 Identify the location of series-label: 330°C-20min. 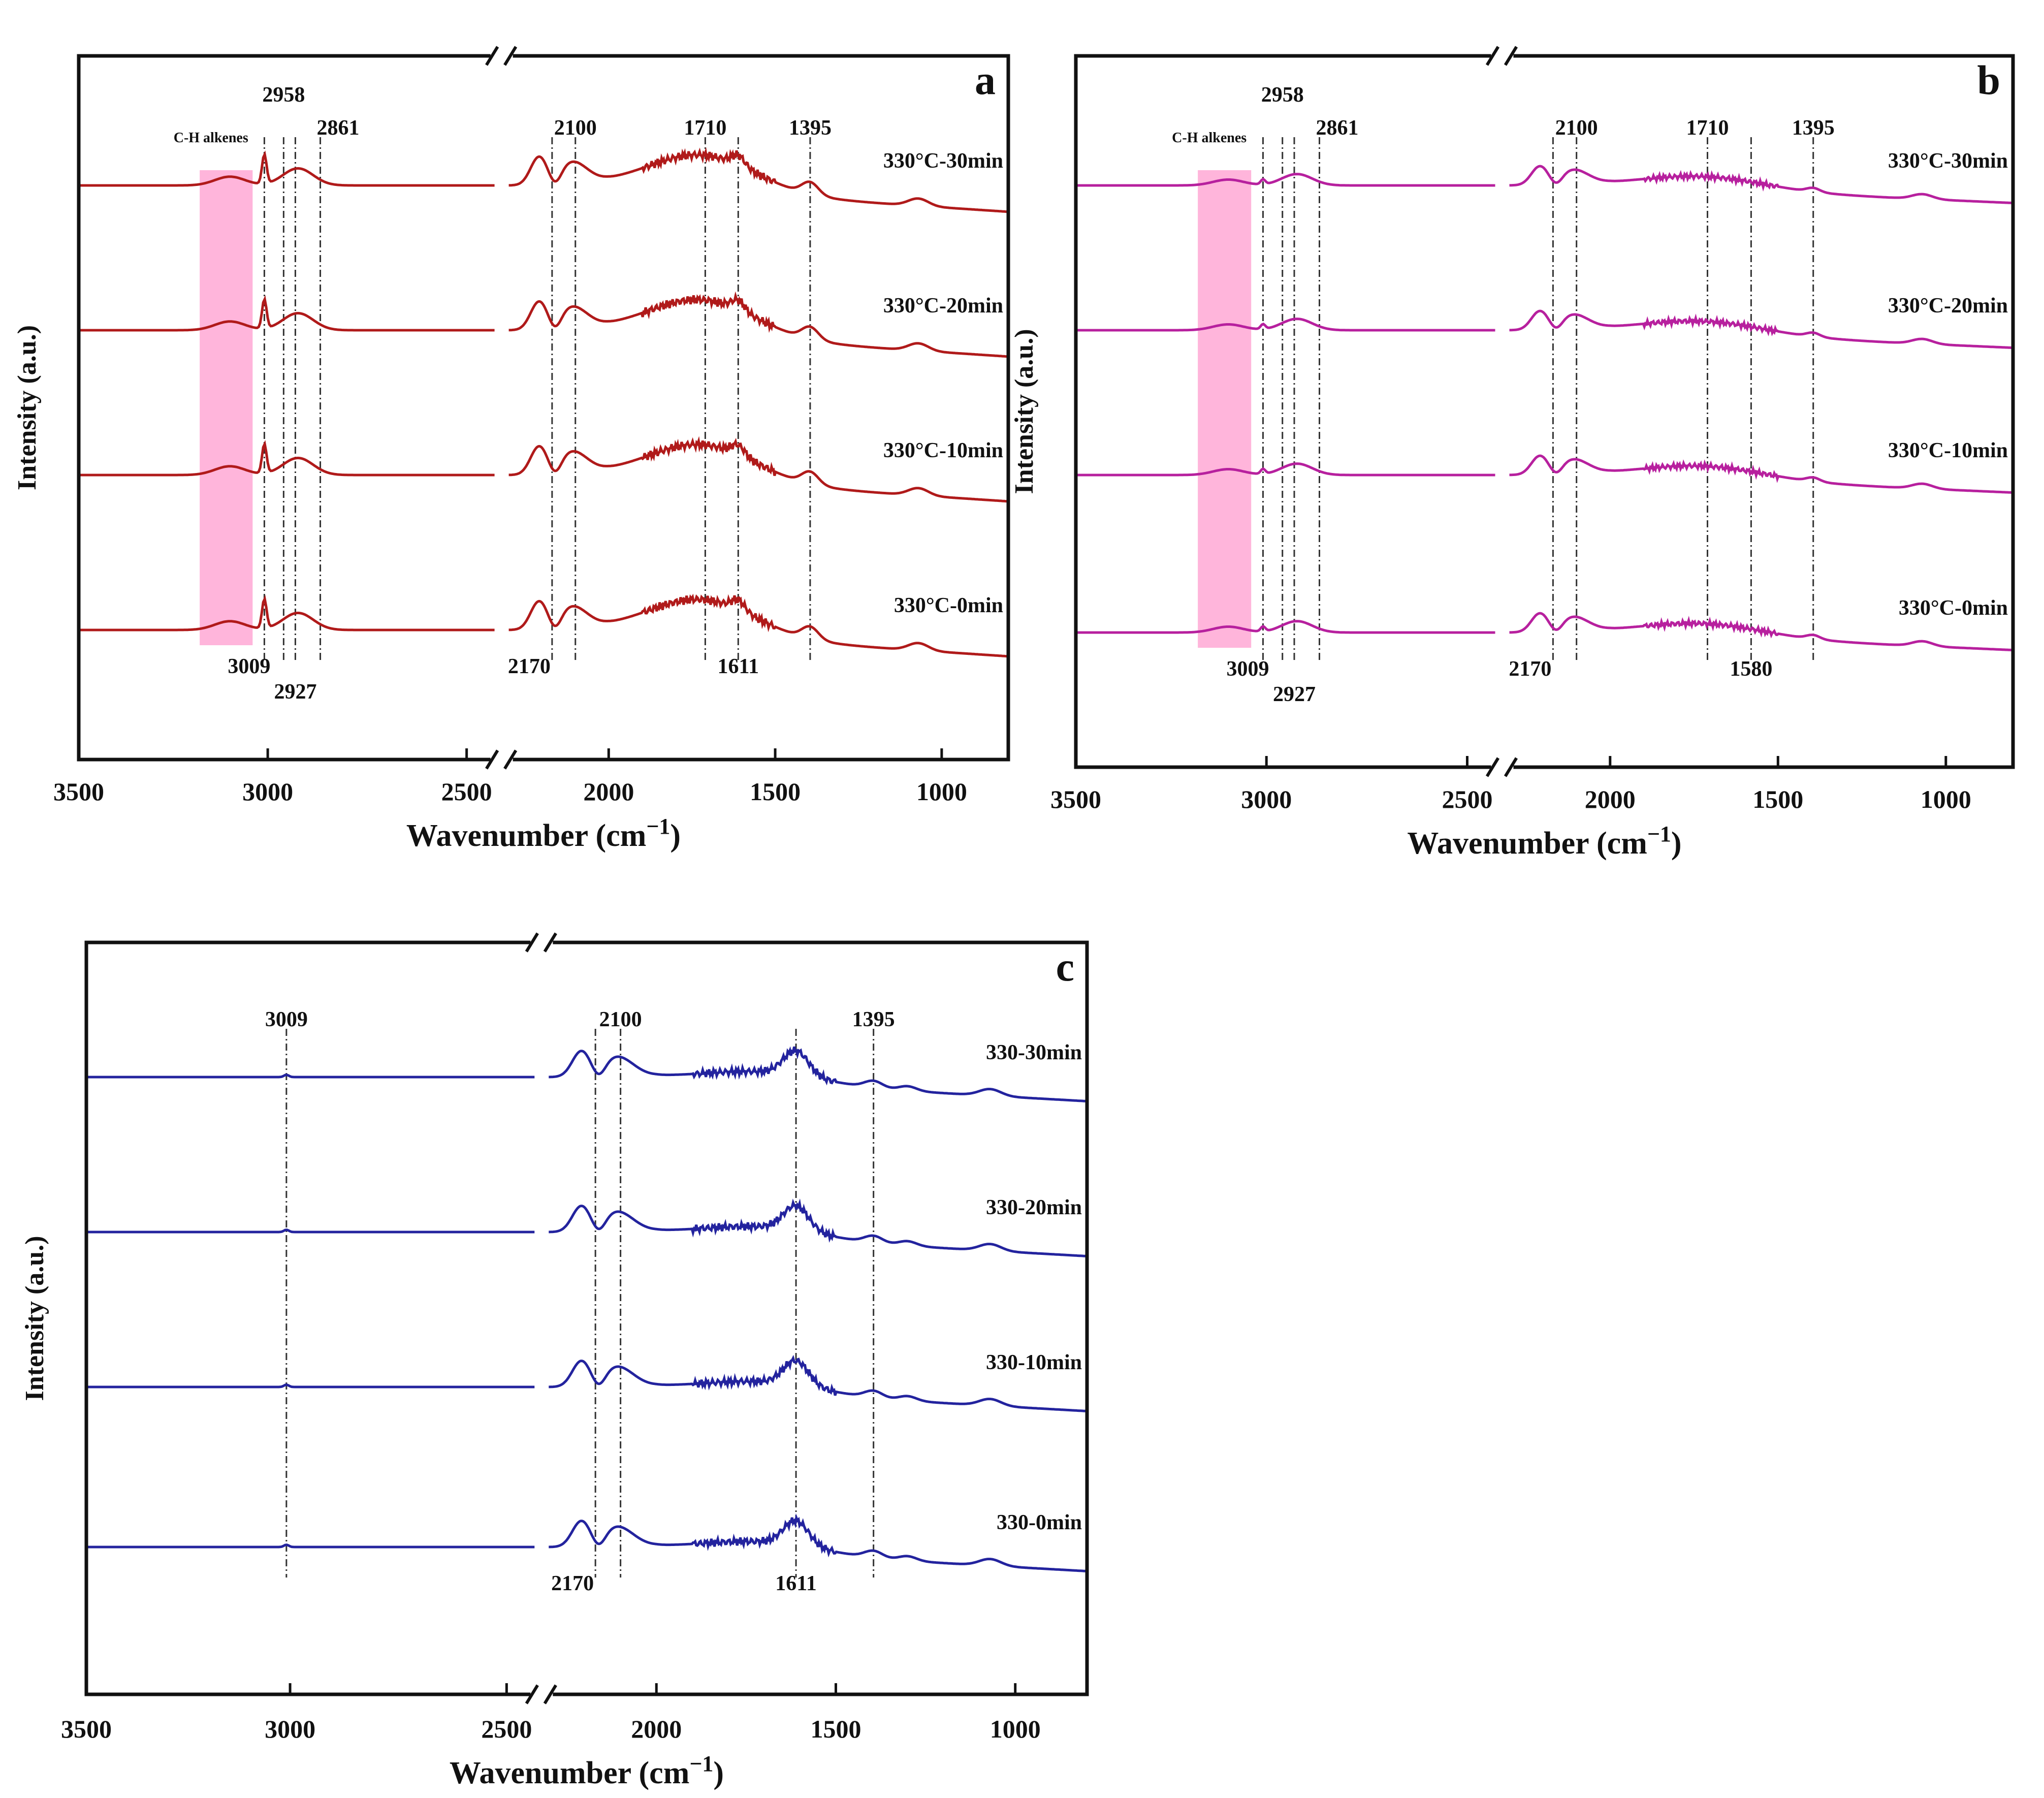
(943, 306).